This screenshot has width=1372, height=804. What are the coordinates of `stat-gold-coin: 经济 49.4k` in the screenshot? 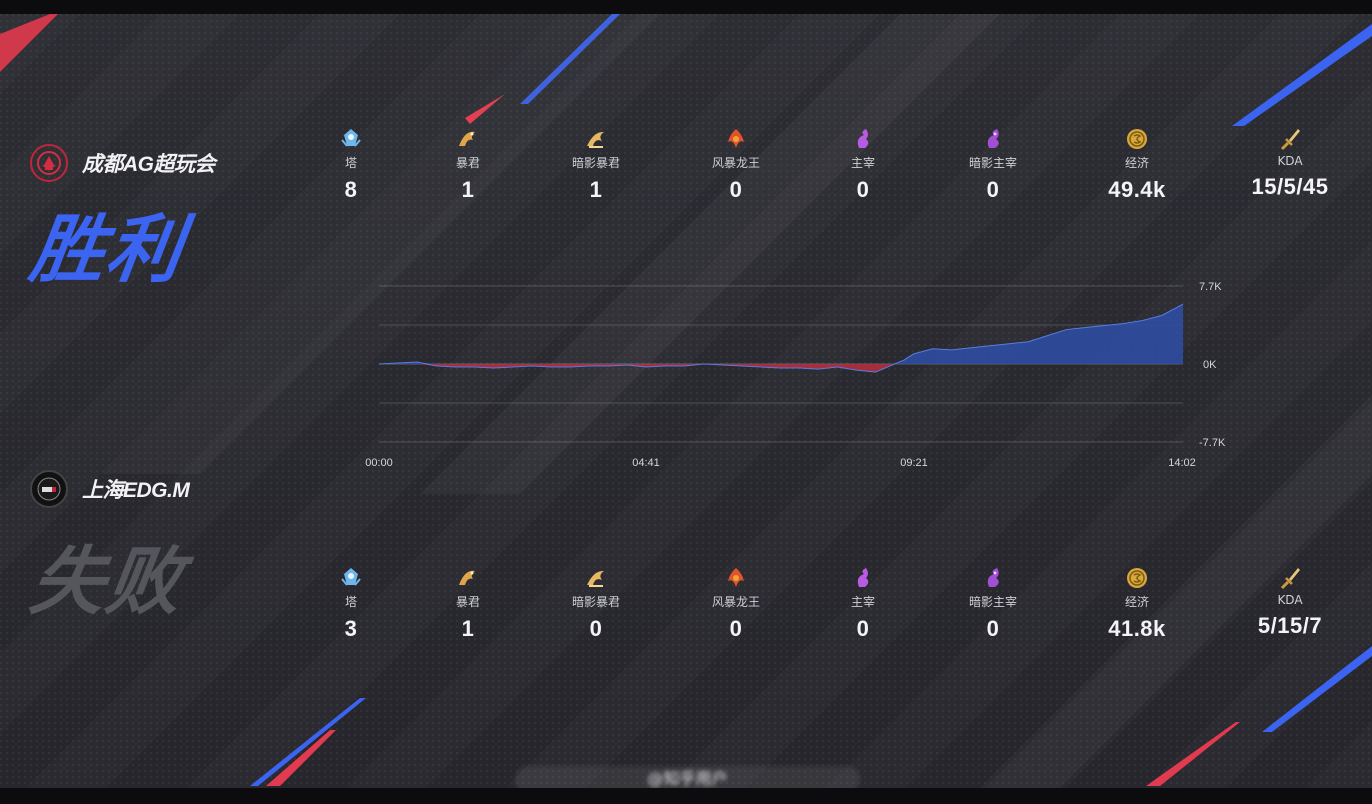 It's located at (1137, 164).